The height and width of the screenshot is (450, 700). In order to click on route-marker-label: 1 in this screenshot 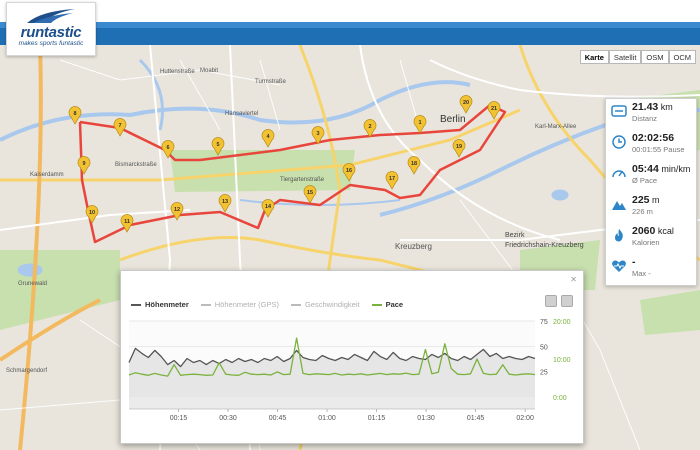, I will do `click(419, 123)`.